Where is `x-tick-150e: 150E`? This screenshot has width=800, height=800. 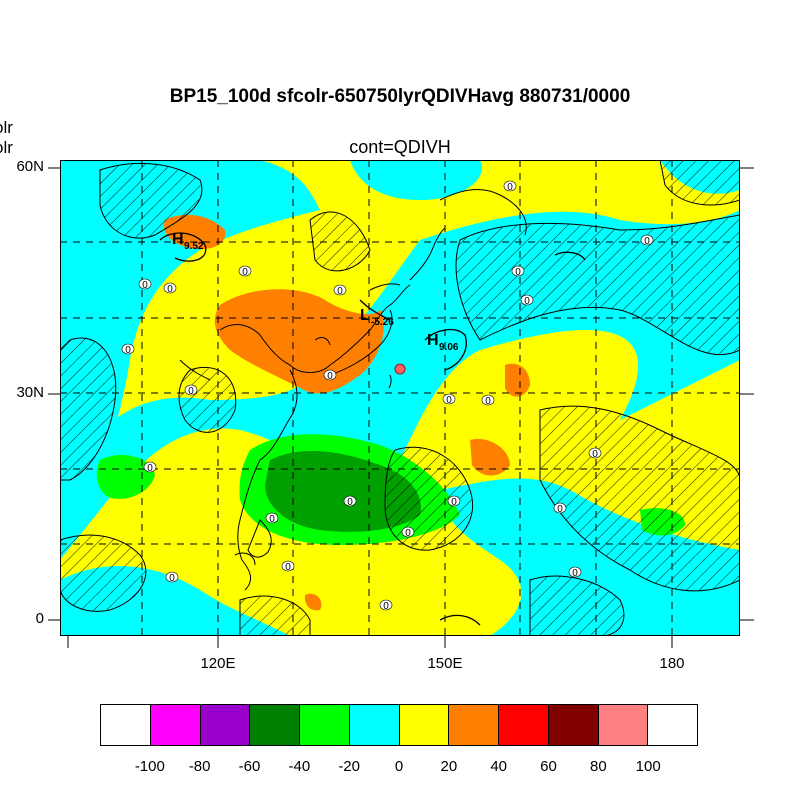 x-tick-150e: 150E is located at coordinates (445, 663).